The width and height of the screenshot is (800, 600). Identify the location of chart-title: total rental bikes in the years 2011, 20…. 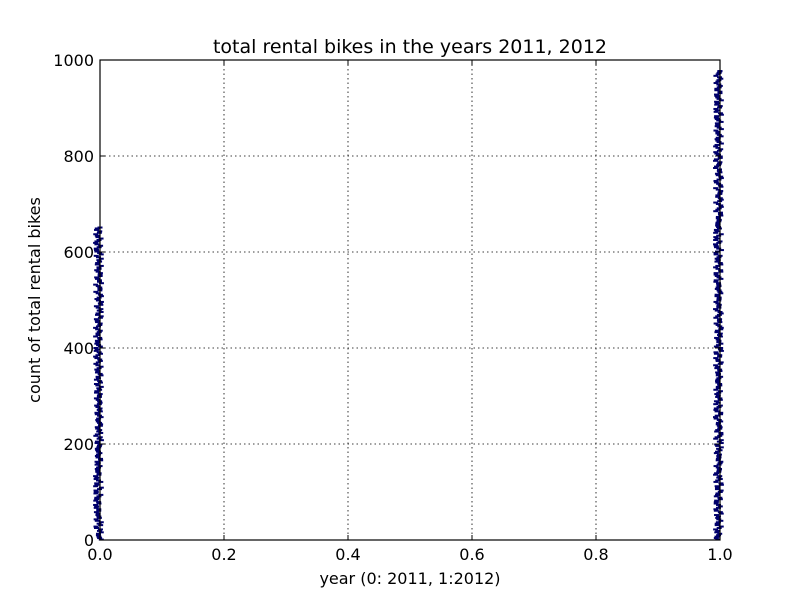
(410, 47).